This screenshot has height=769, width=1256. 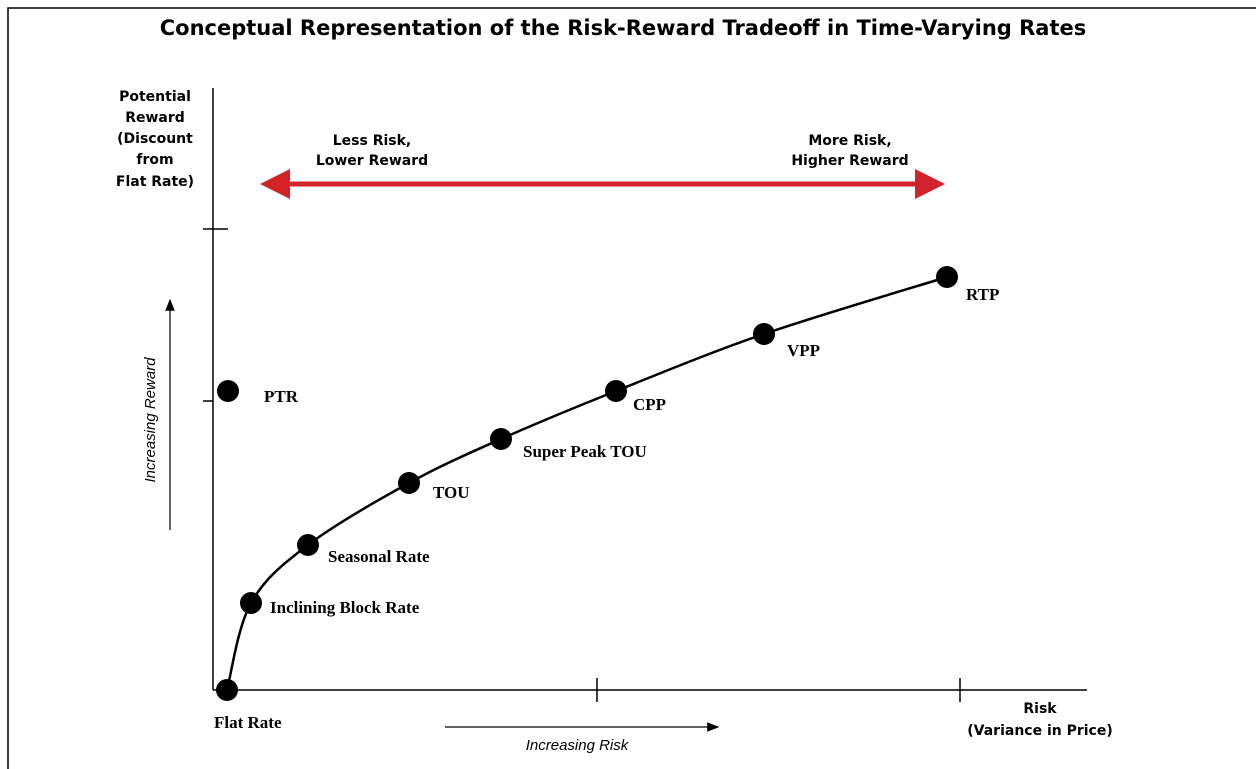 I want to click on x-axis-label: Risk, so click(x=1040, y=709).